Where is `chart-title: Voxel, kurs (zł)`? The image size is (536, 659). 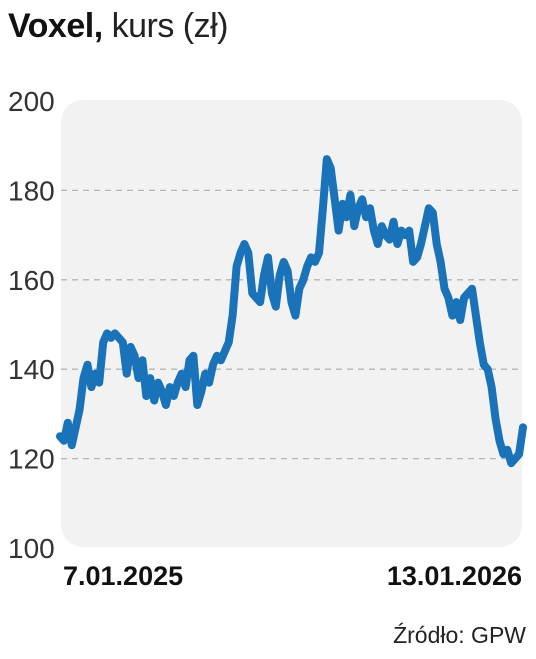
chart-title: Voxel, kurs (zł) is located at coordinates (118, 26).